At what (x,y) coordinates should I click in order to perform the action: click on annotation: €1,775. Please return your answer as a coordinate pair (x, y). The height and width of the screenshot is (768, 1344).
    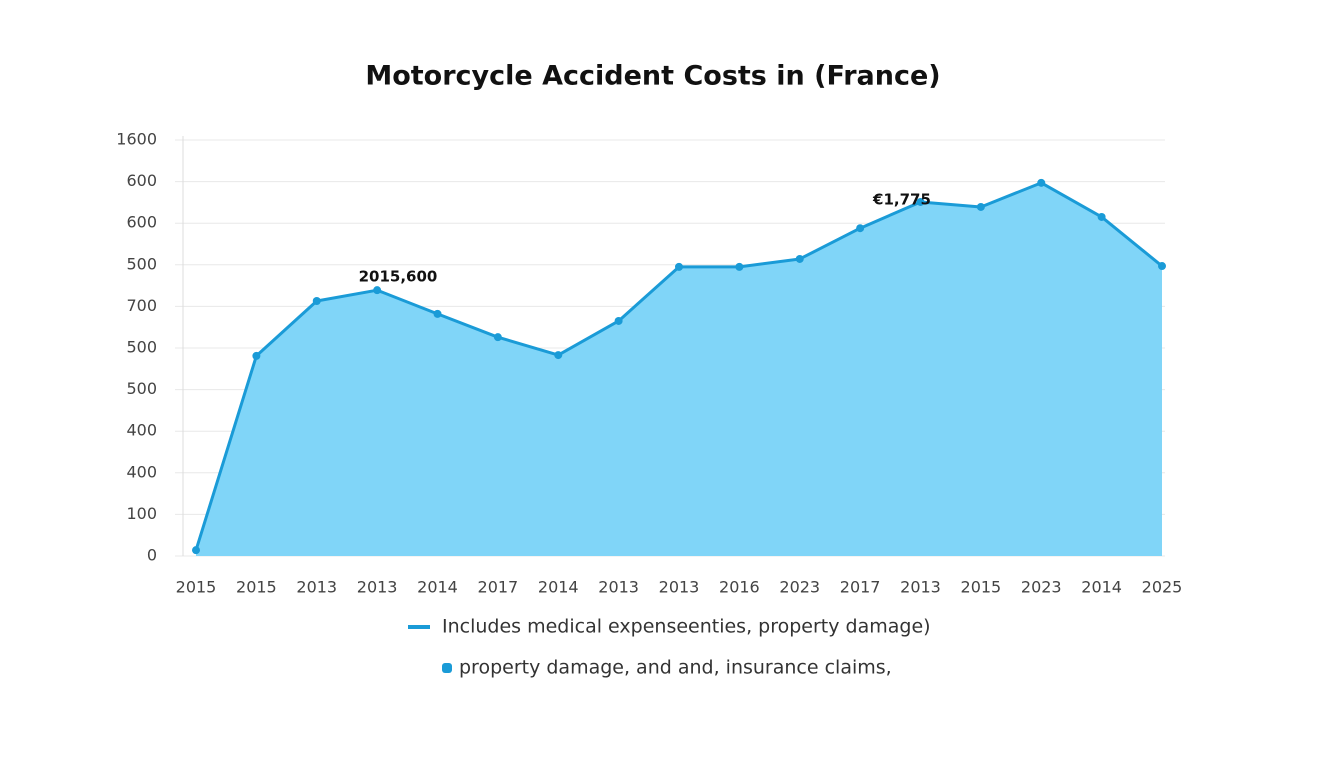
    Looking at the image, I should click on (901, 200).